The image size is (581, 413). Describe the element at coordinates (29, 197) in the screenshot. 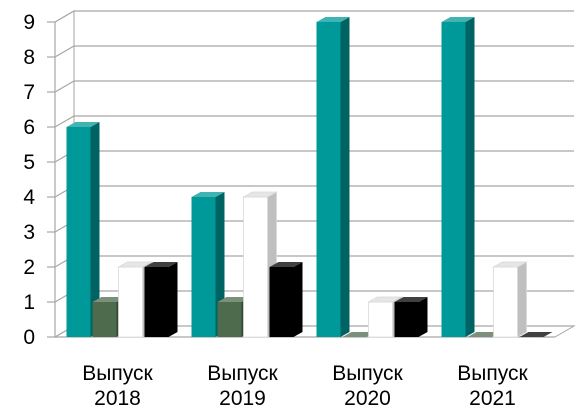

I see `y-tick-label: 4` at that location.